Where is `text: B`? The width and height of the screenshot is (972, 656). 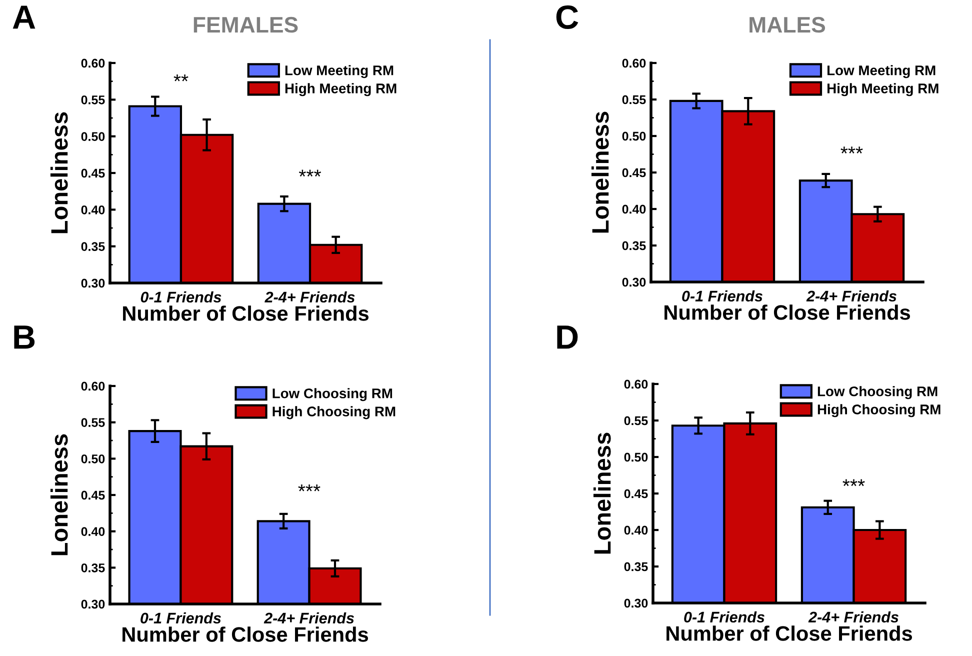
text: B is located at coordinates (24, 337).